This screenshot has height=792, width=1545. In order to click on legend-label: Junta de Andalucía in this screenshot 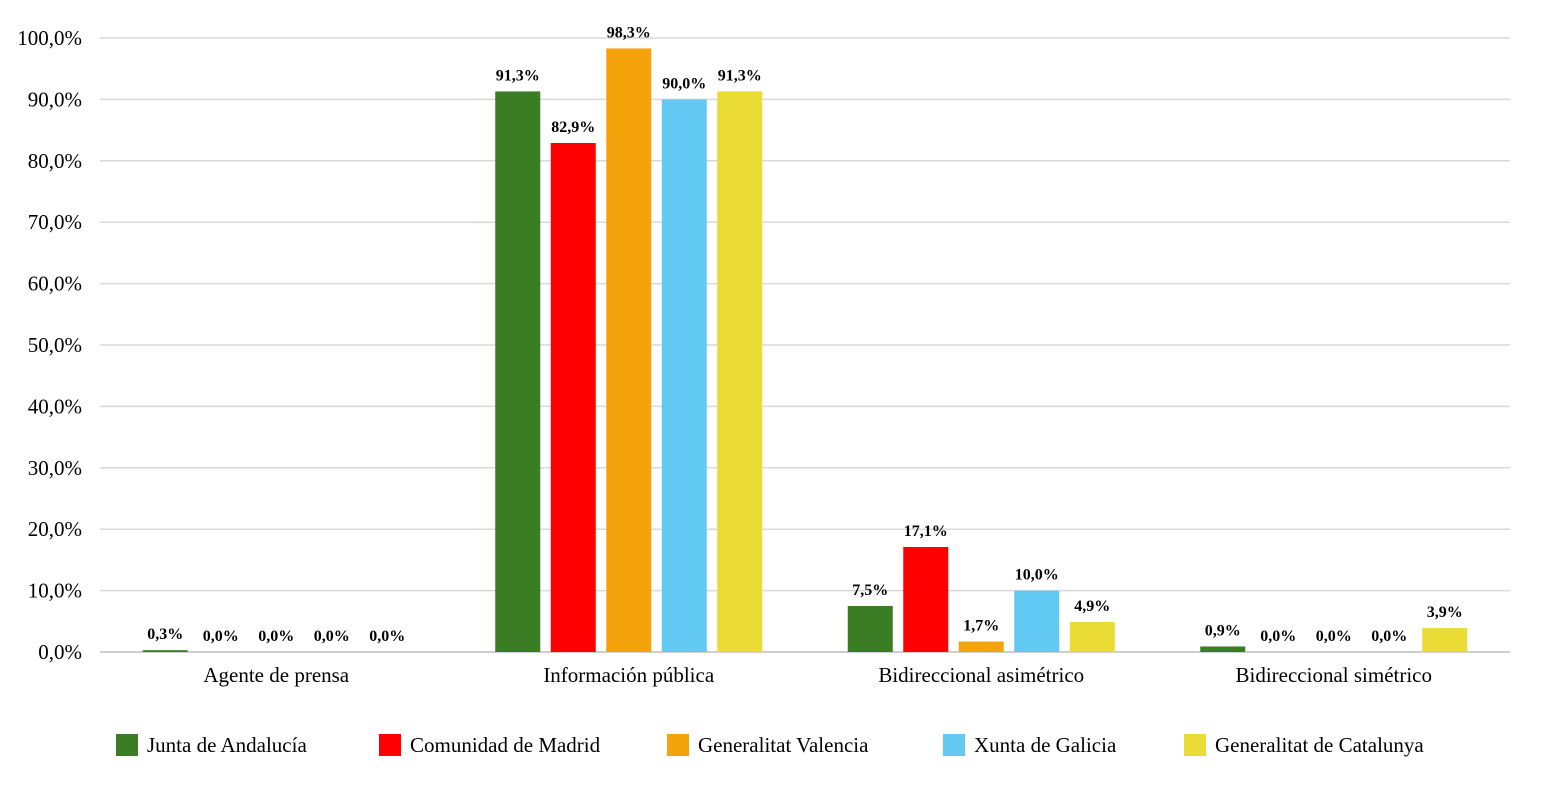, I will do `click(227, 745)`.